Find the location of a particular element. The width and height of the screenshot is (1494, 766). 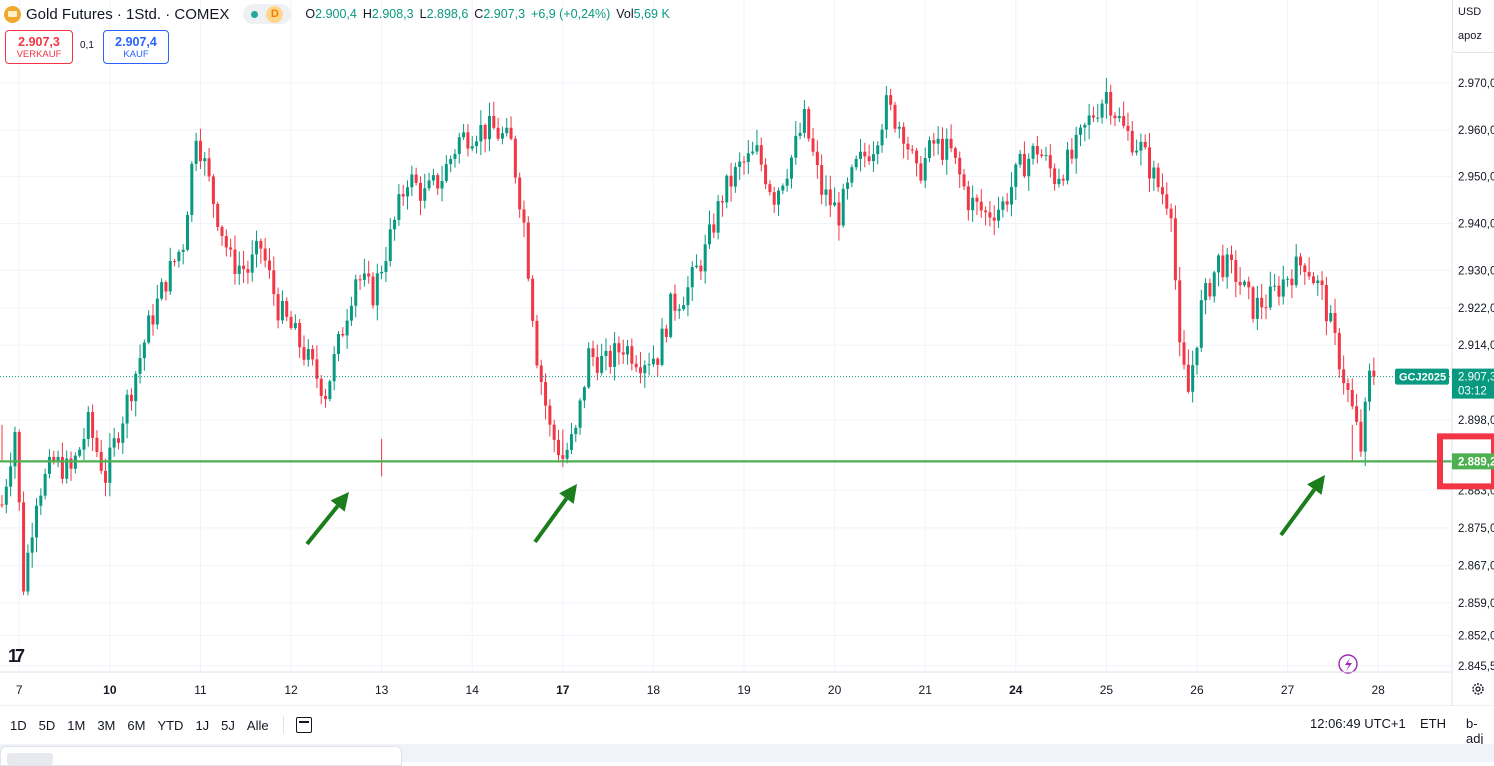

currency-selector: USD apoz is located at coordinates (1473, 26).